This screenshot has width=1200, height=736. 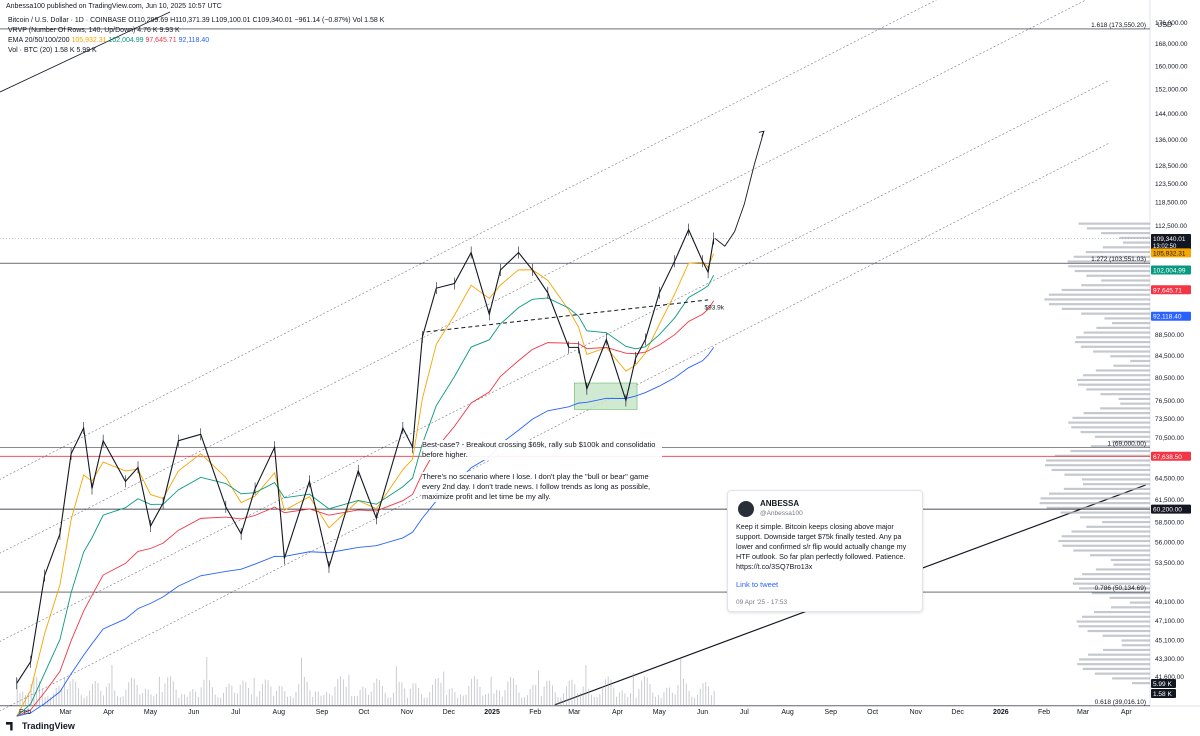 What do you see at coordinates (1171, 90) in the screenshot?
I see `y-tick-label: 152,000.00` at bounding box center [1171, 90].